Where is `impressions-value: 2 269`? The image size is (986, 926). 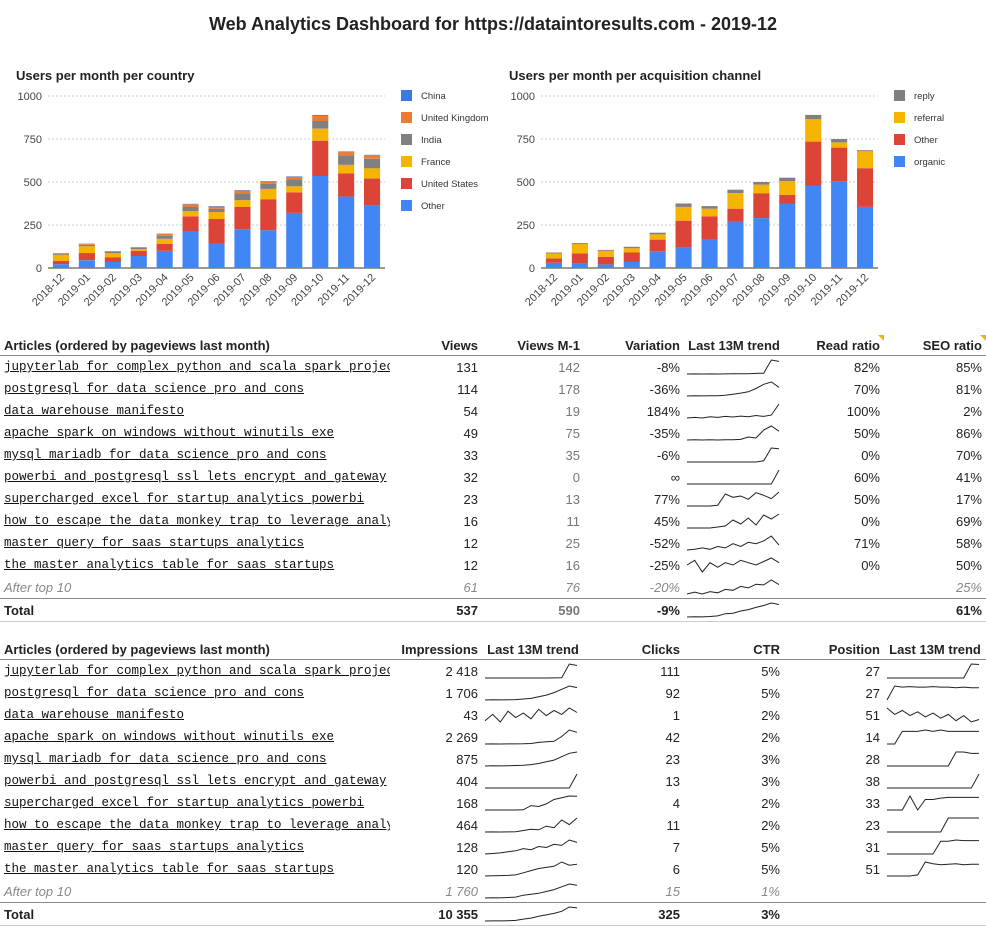 impressions-value: 2 269 is located at coordinates (436, 737).